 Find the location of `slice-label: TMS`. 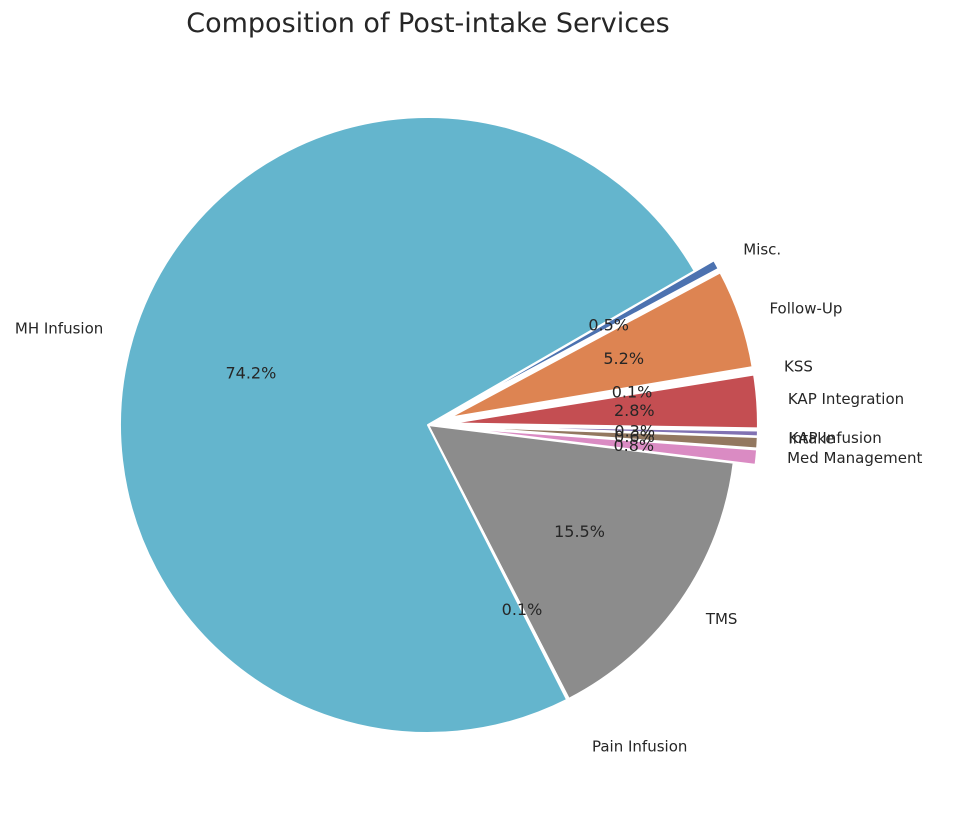

slice-label: TMS is located at coordinates (721, 619).